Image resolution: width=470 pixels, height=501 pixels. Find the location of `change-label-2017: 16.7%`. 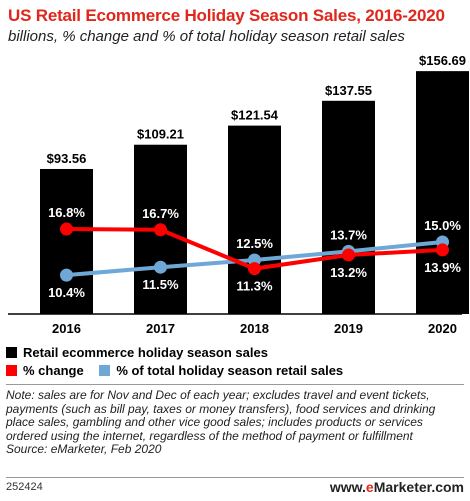

change-label-2017: 16.7% is located at coordinates (160, 213).